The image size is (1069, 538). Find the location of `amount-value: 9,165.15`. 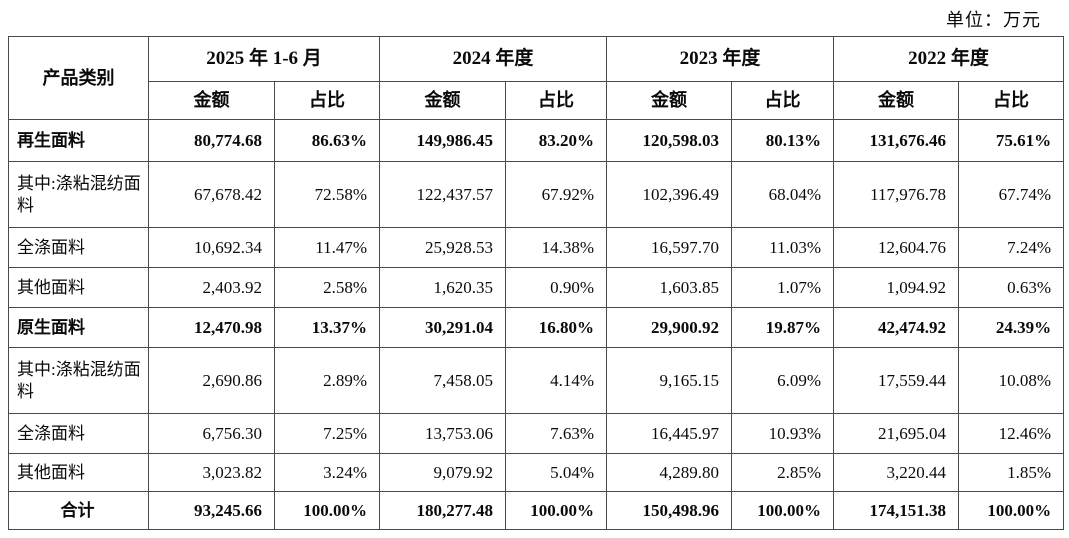

amount-value: 9,165.15 is located at coordinates (669, 380).